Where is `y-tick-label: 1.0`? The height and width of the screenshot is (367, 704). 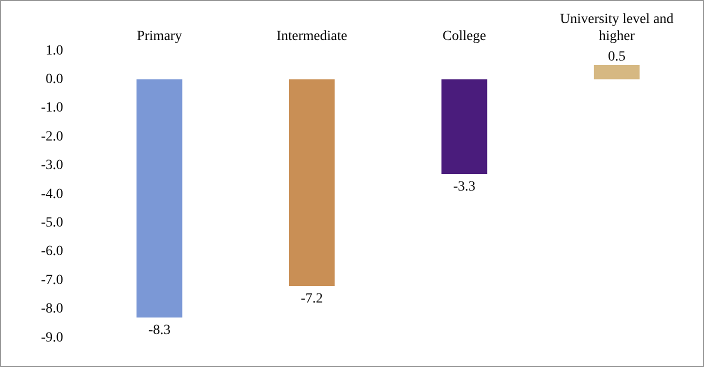 y-tick-label: 1.0 is located at coordinates (55, 50).